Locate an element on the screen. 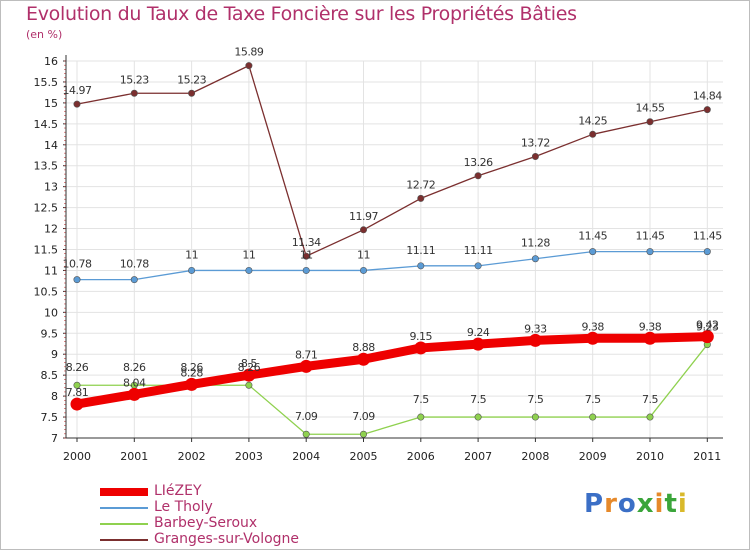  series-0-label-6: 9.15 is located at coordinates (421, 336).